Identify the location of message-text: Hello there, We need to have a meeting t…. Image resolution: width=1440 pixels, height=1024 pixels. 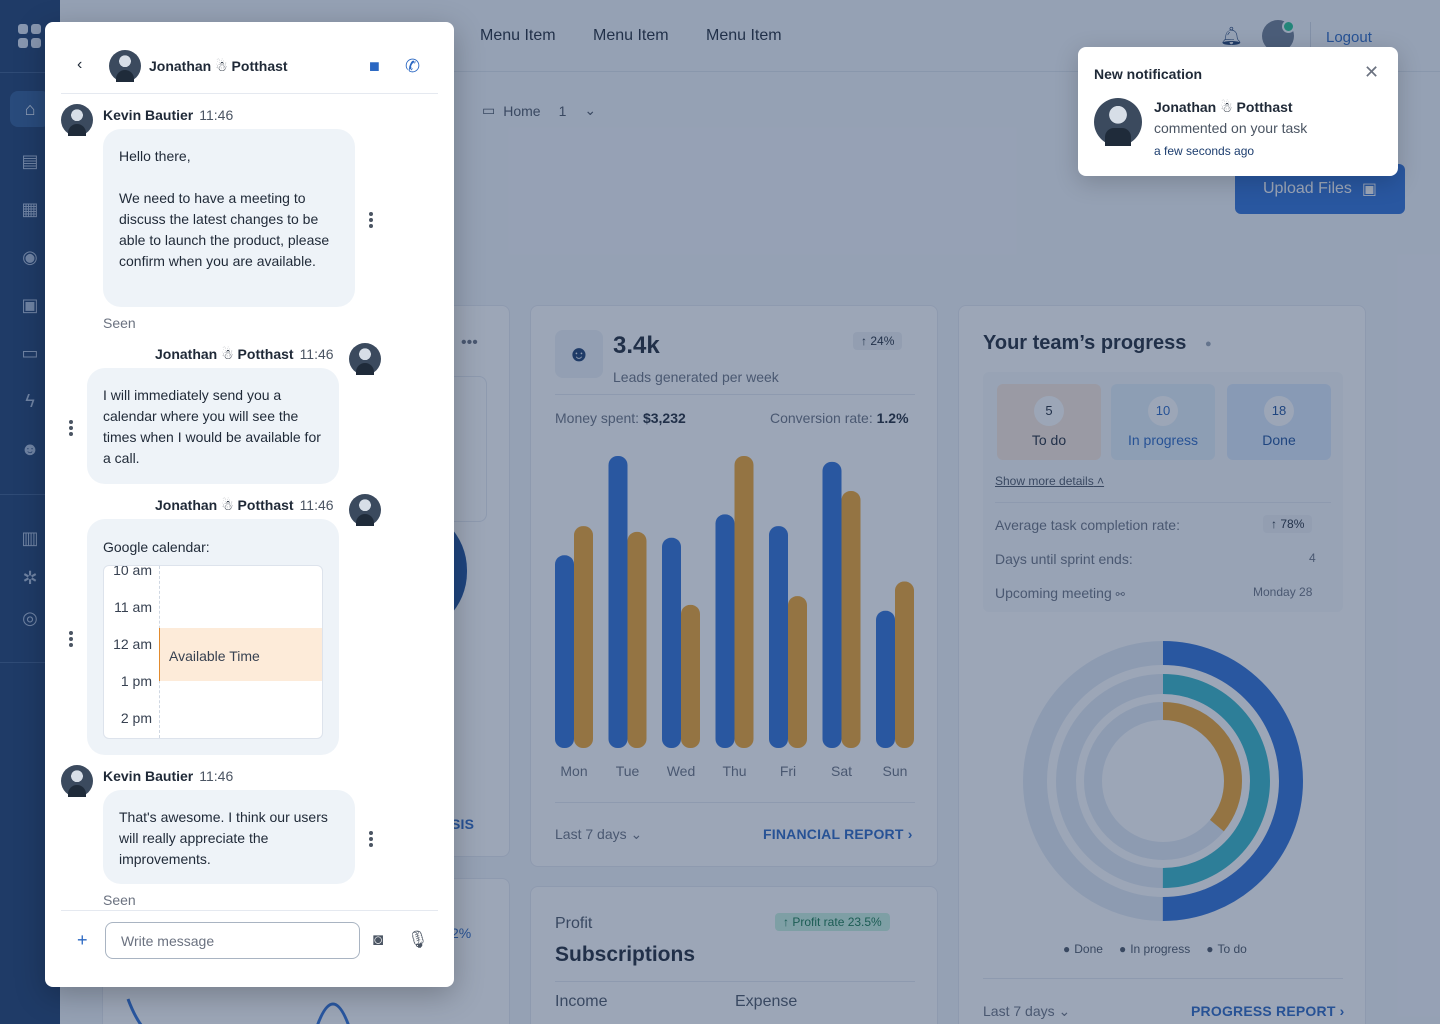
(224, 208).